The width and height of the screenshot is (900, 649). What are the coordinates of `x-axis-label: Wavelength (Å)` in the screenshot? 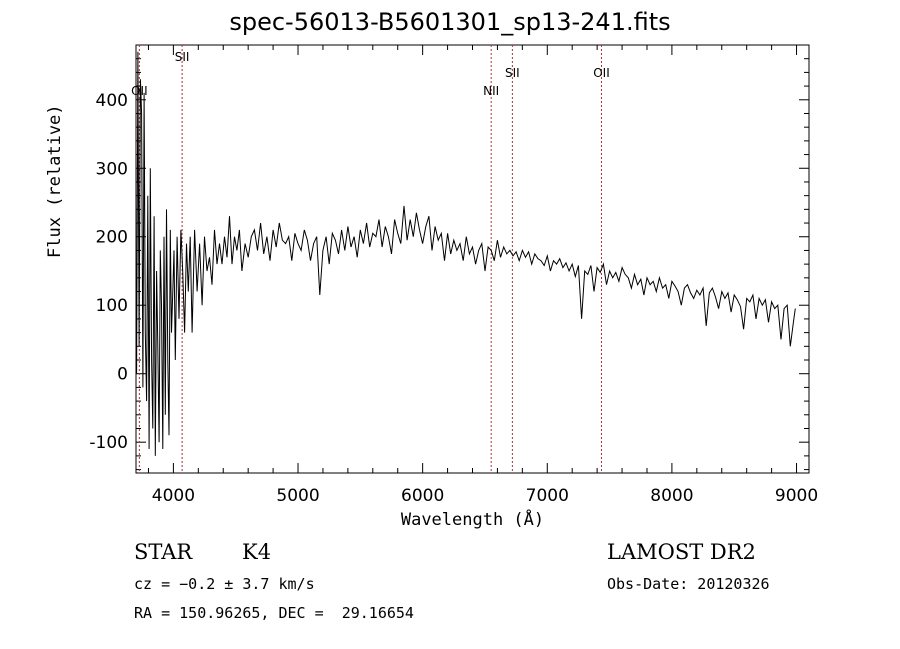 It's located at (472, 520).